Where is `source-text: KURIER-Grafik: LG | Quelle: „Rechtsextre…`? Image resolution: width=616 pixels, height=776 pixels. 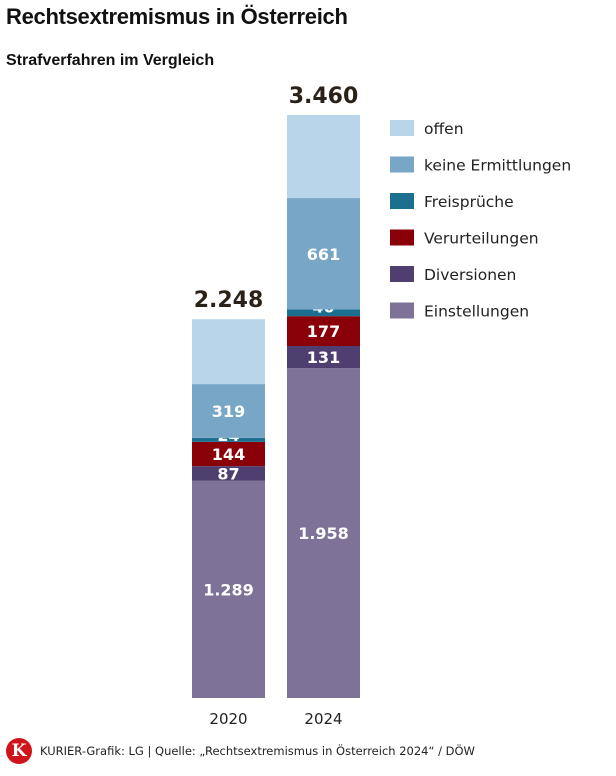
source-text: KURIER-Grafik: LG | Quelle: „Rechtsextre… is located at coordinates (257, 751).